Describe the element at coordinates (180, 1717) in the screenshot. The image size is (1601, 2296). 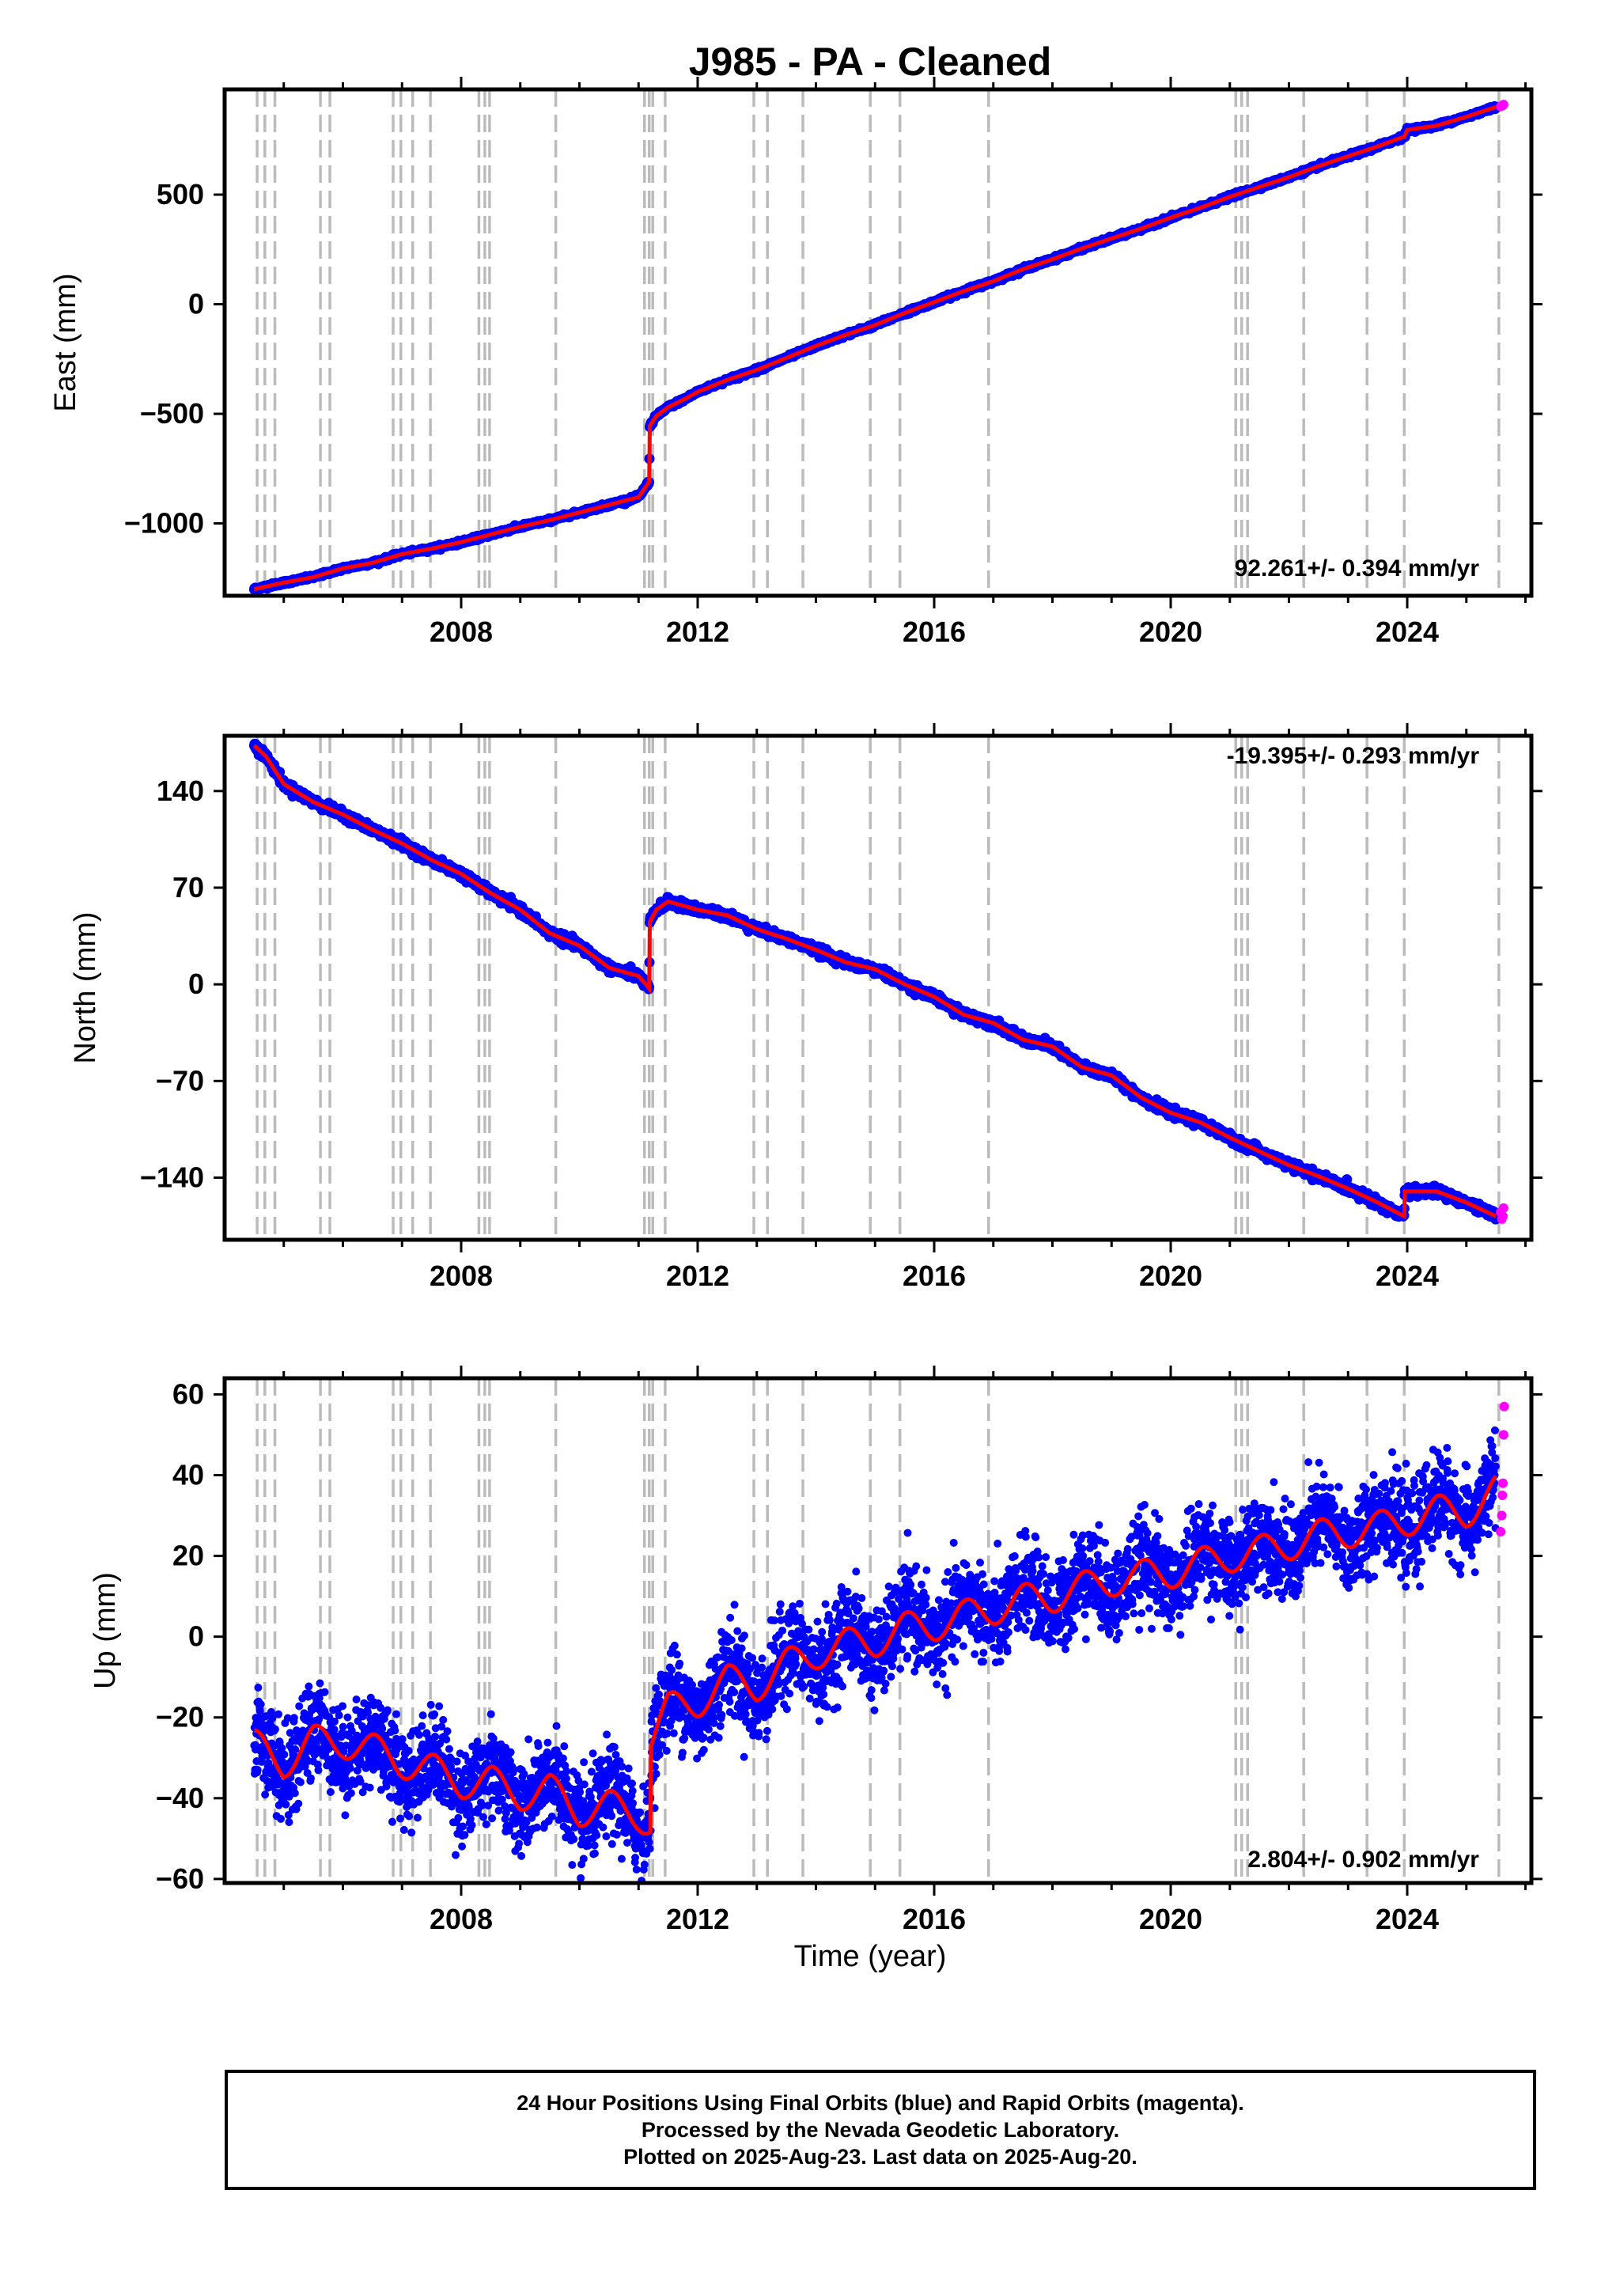
I see `y-tick-label: −20` at that location.